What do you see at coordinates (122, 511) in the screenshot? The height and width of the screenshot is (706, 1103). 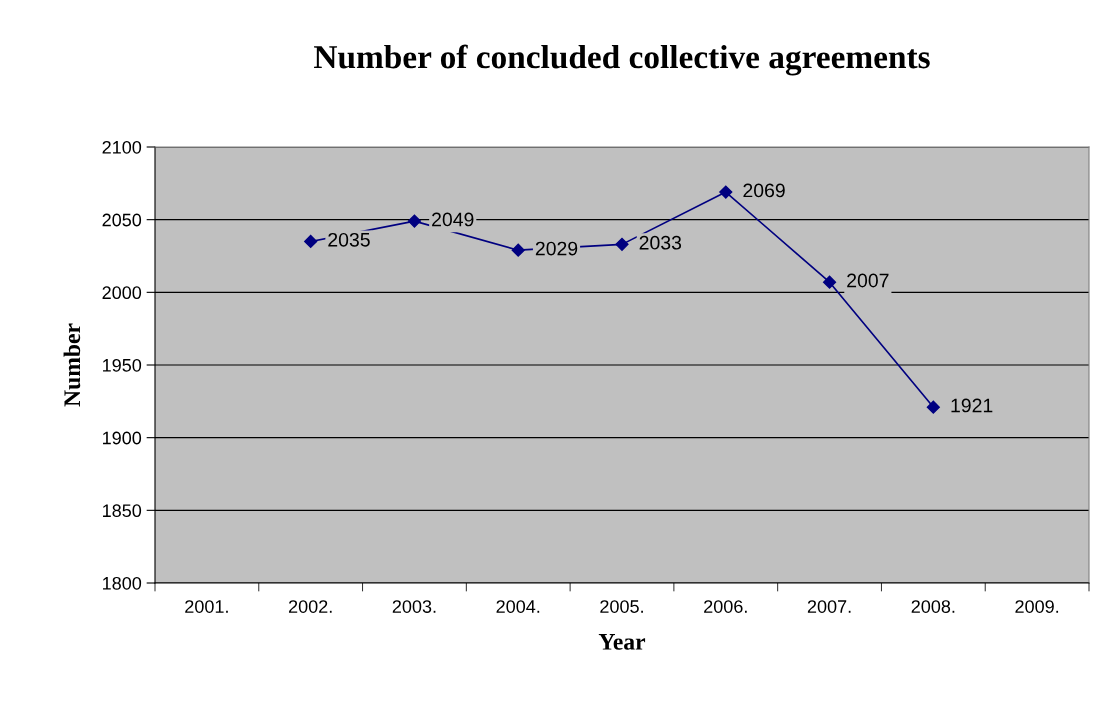 I see `y-tick-label: 1850` at bounding box center [122, 511].